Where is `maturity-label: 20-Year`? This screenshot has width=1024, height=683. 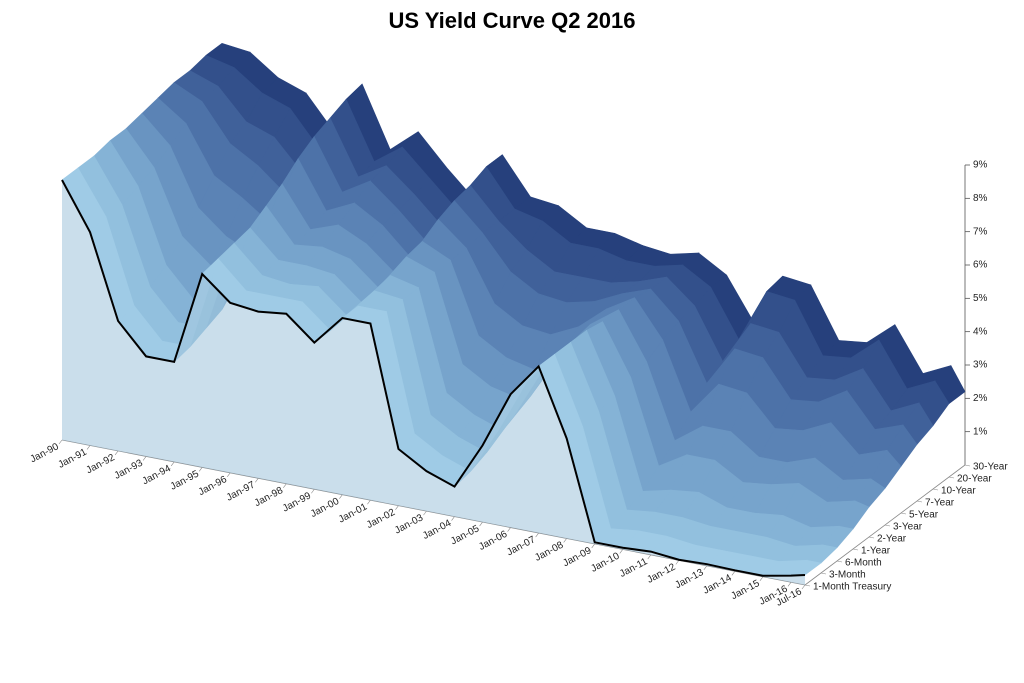 maturity-label: 20-Year is located at coordinates (974, 479).